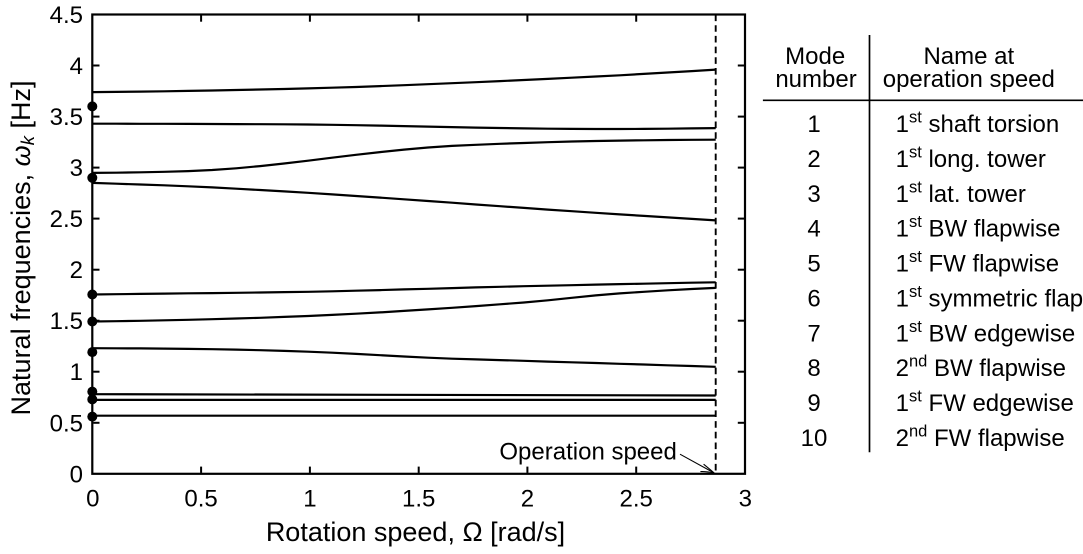 This screenshot has height=554, width=1083. Describe the element at coordinates (813, 368) in the screenshot. I see `svg-text: 8` at that location.